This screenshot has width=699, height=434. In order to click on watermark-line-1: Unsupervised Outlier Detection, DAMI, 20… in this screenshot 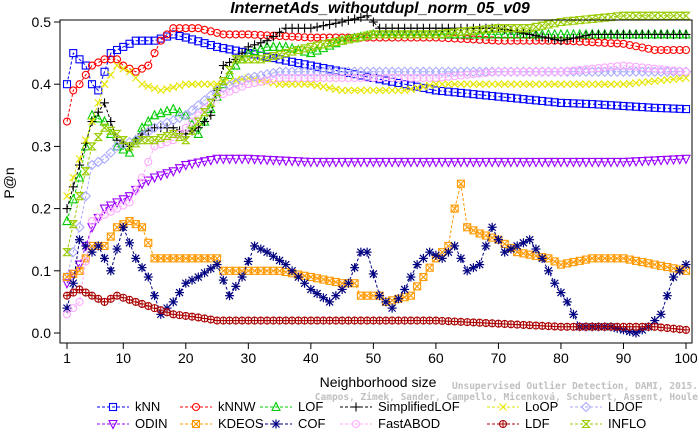, I will do `click(575, 386)`.